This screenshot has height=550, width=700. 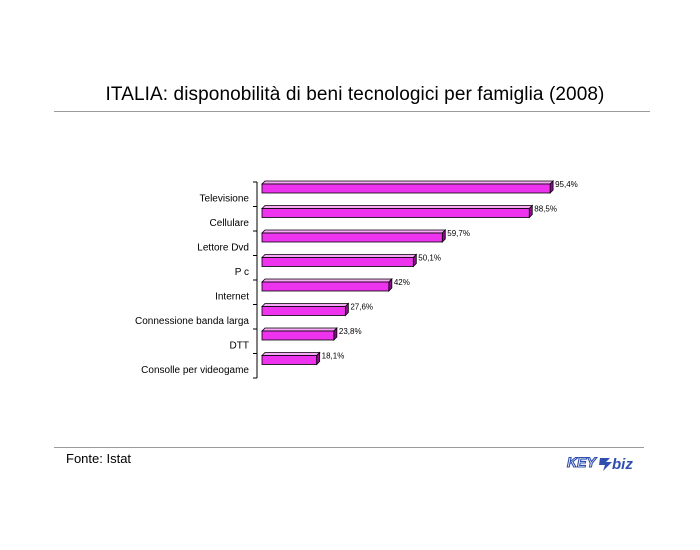 What do you see at coordinates (255, 280) in the screenshot?
I see `category-axis` at bounding box center [255, 280].